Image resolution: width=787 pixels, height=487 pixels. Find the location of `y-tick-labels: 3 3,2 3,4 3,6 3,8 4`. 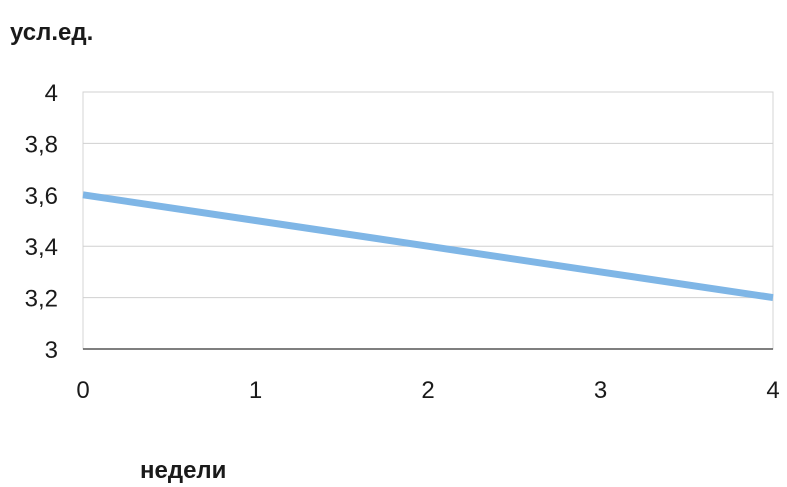

y-tick-labels: 3 3,2 3,4 3,6 3,8 4 is located at coordinates (41, 222).